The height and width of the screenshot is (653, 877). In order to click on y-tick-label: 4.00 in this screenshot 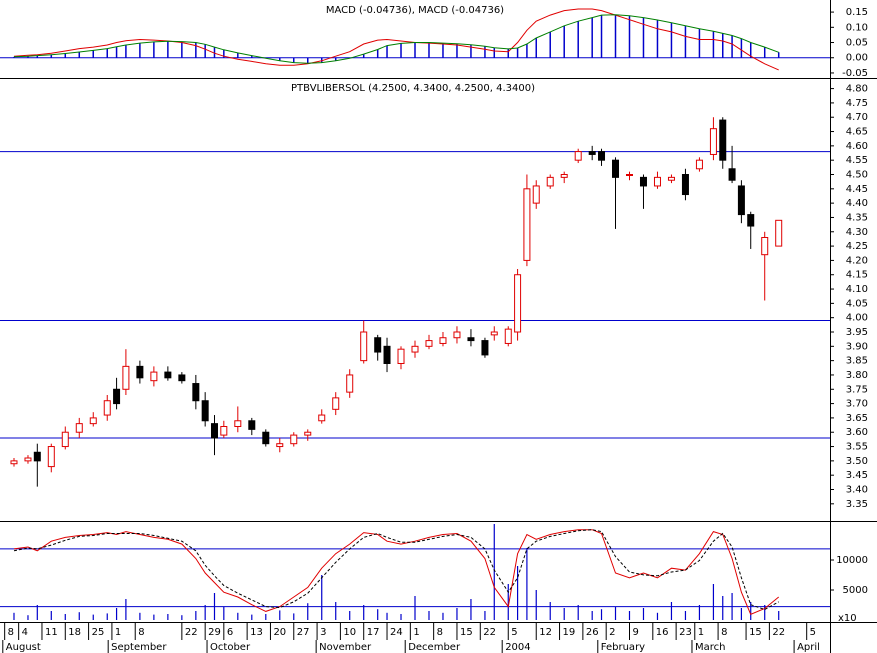, I will do `click(857, 318)`.